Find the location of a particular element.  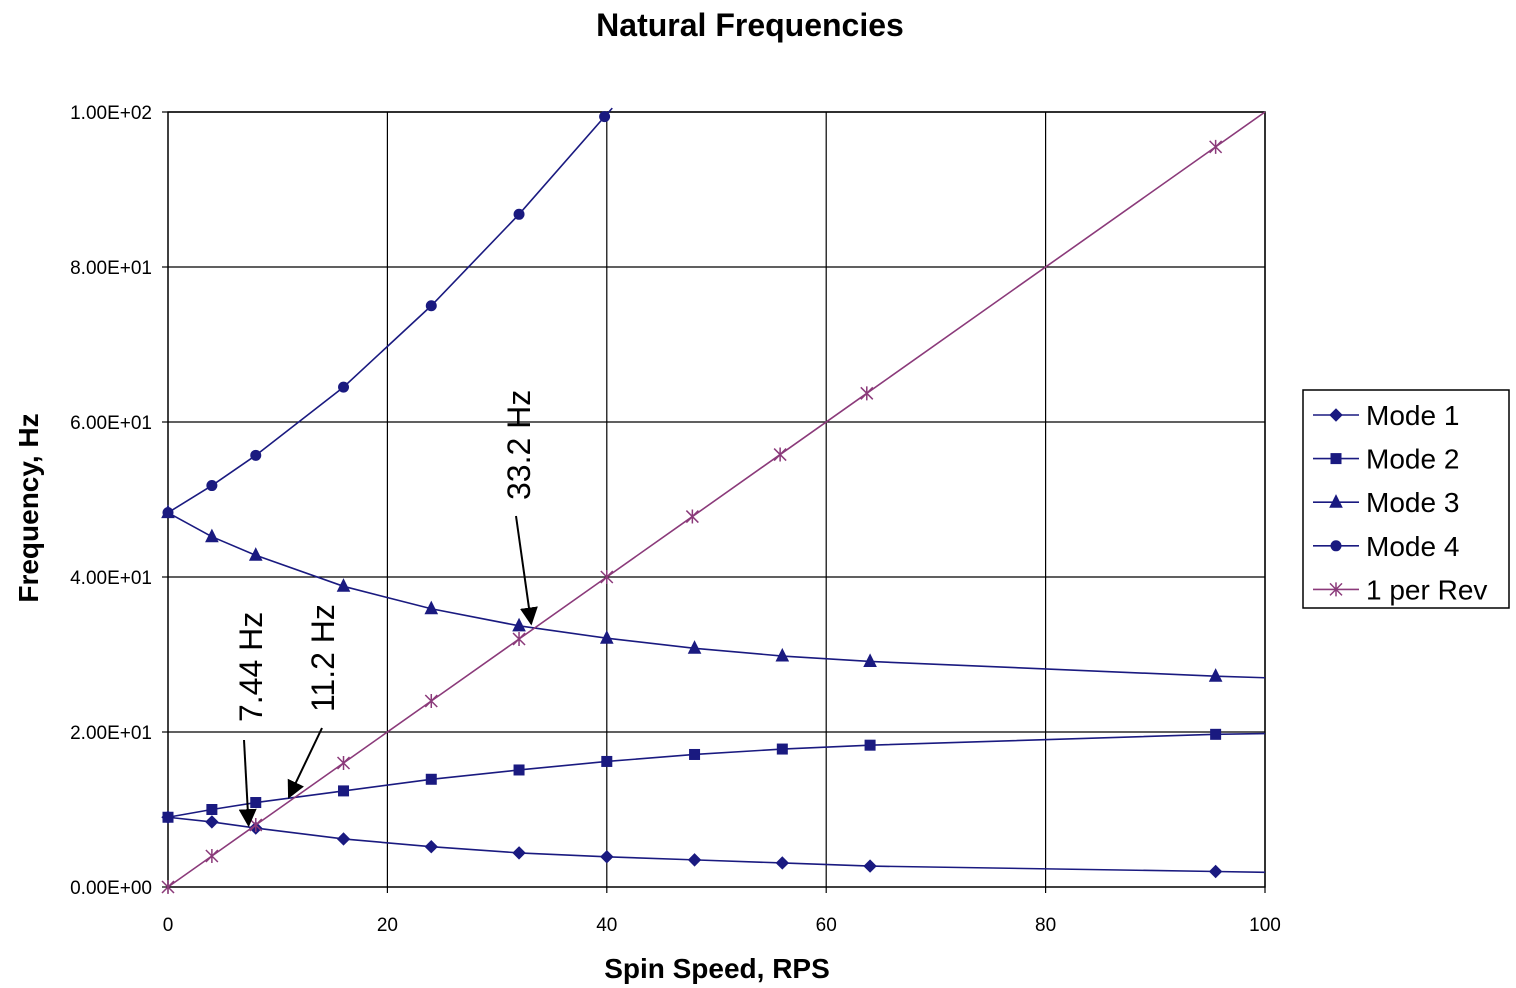

legend-label: Mode 2 is located at coordinates (1412, 459).